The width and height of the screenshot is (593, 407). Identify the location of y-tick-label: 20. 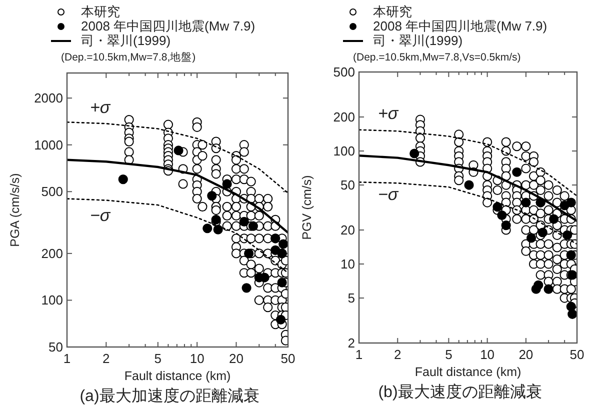
(347, 230).